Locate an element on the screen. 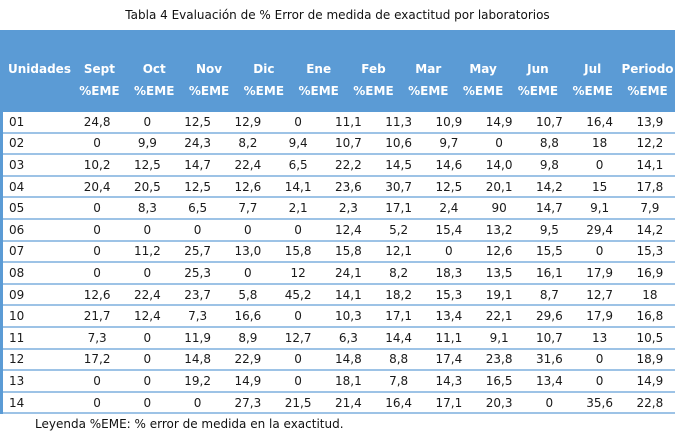  value-cell: 21,7 is located at coordinates (97, 316).